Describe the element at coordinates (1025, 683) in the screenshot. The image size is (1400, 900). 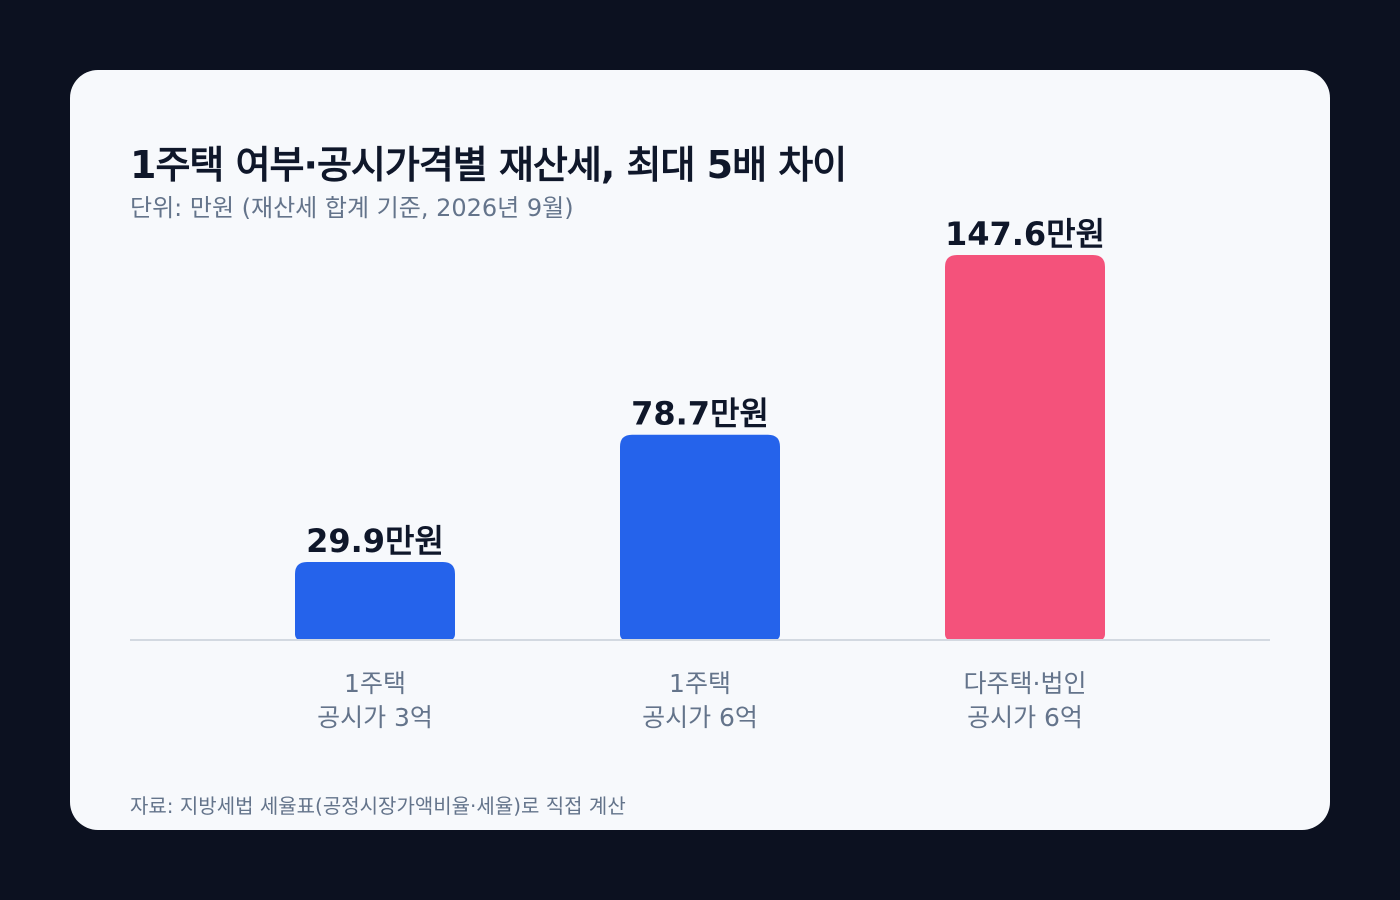
I see `category-label-3-line-1: 다주택·법인` at that location.